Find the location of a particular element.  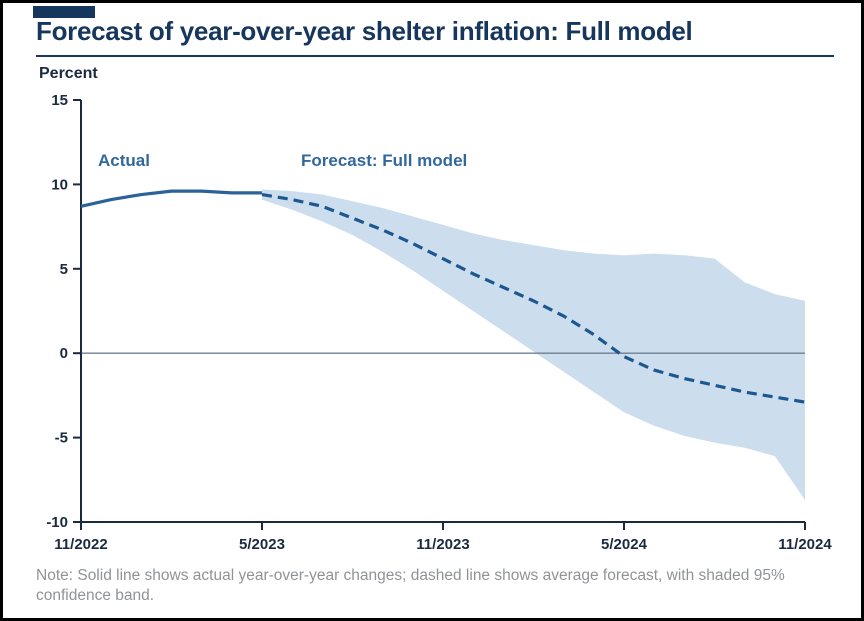

actual-series-label: Actual is located at coordinates (124, 160).